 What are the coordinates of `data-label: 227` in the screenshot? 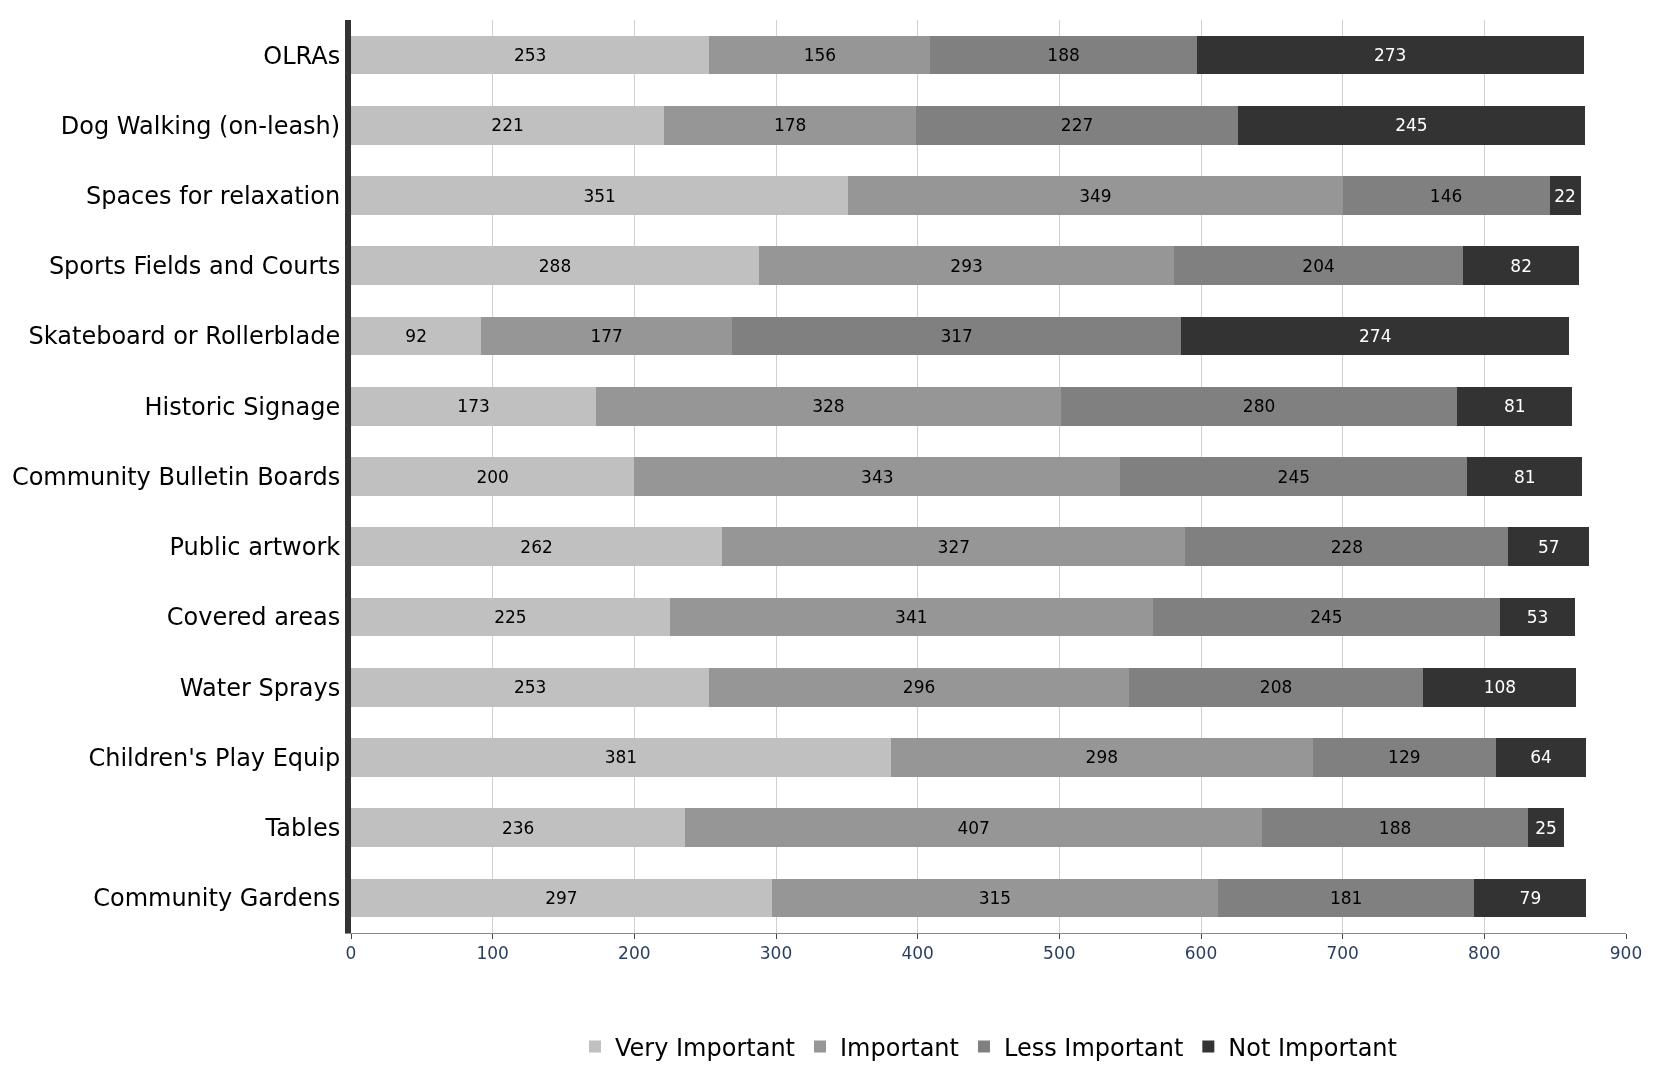 It's located at (1077, 125).